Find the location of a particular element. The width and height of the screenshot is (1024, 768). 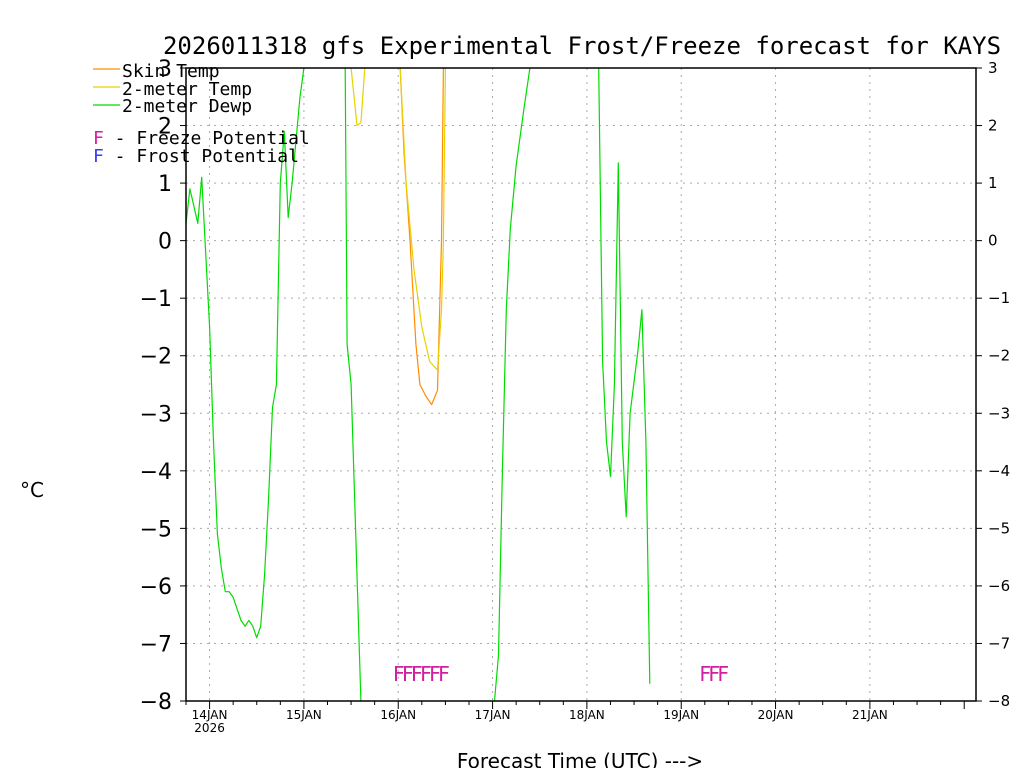

y-axis-left: 3 2 1 0 −1 −2 −3 −4 −5 −6 −7 −8 is located at coordinates (163, 386).